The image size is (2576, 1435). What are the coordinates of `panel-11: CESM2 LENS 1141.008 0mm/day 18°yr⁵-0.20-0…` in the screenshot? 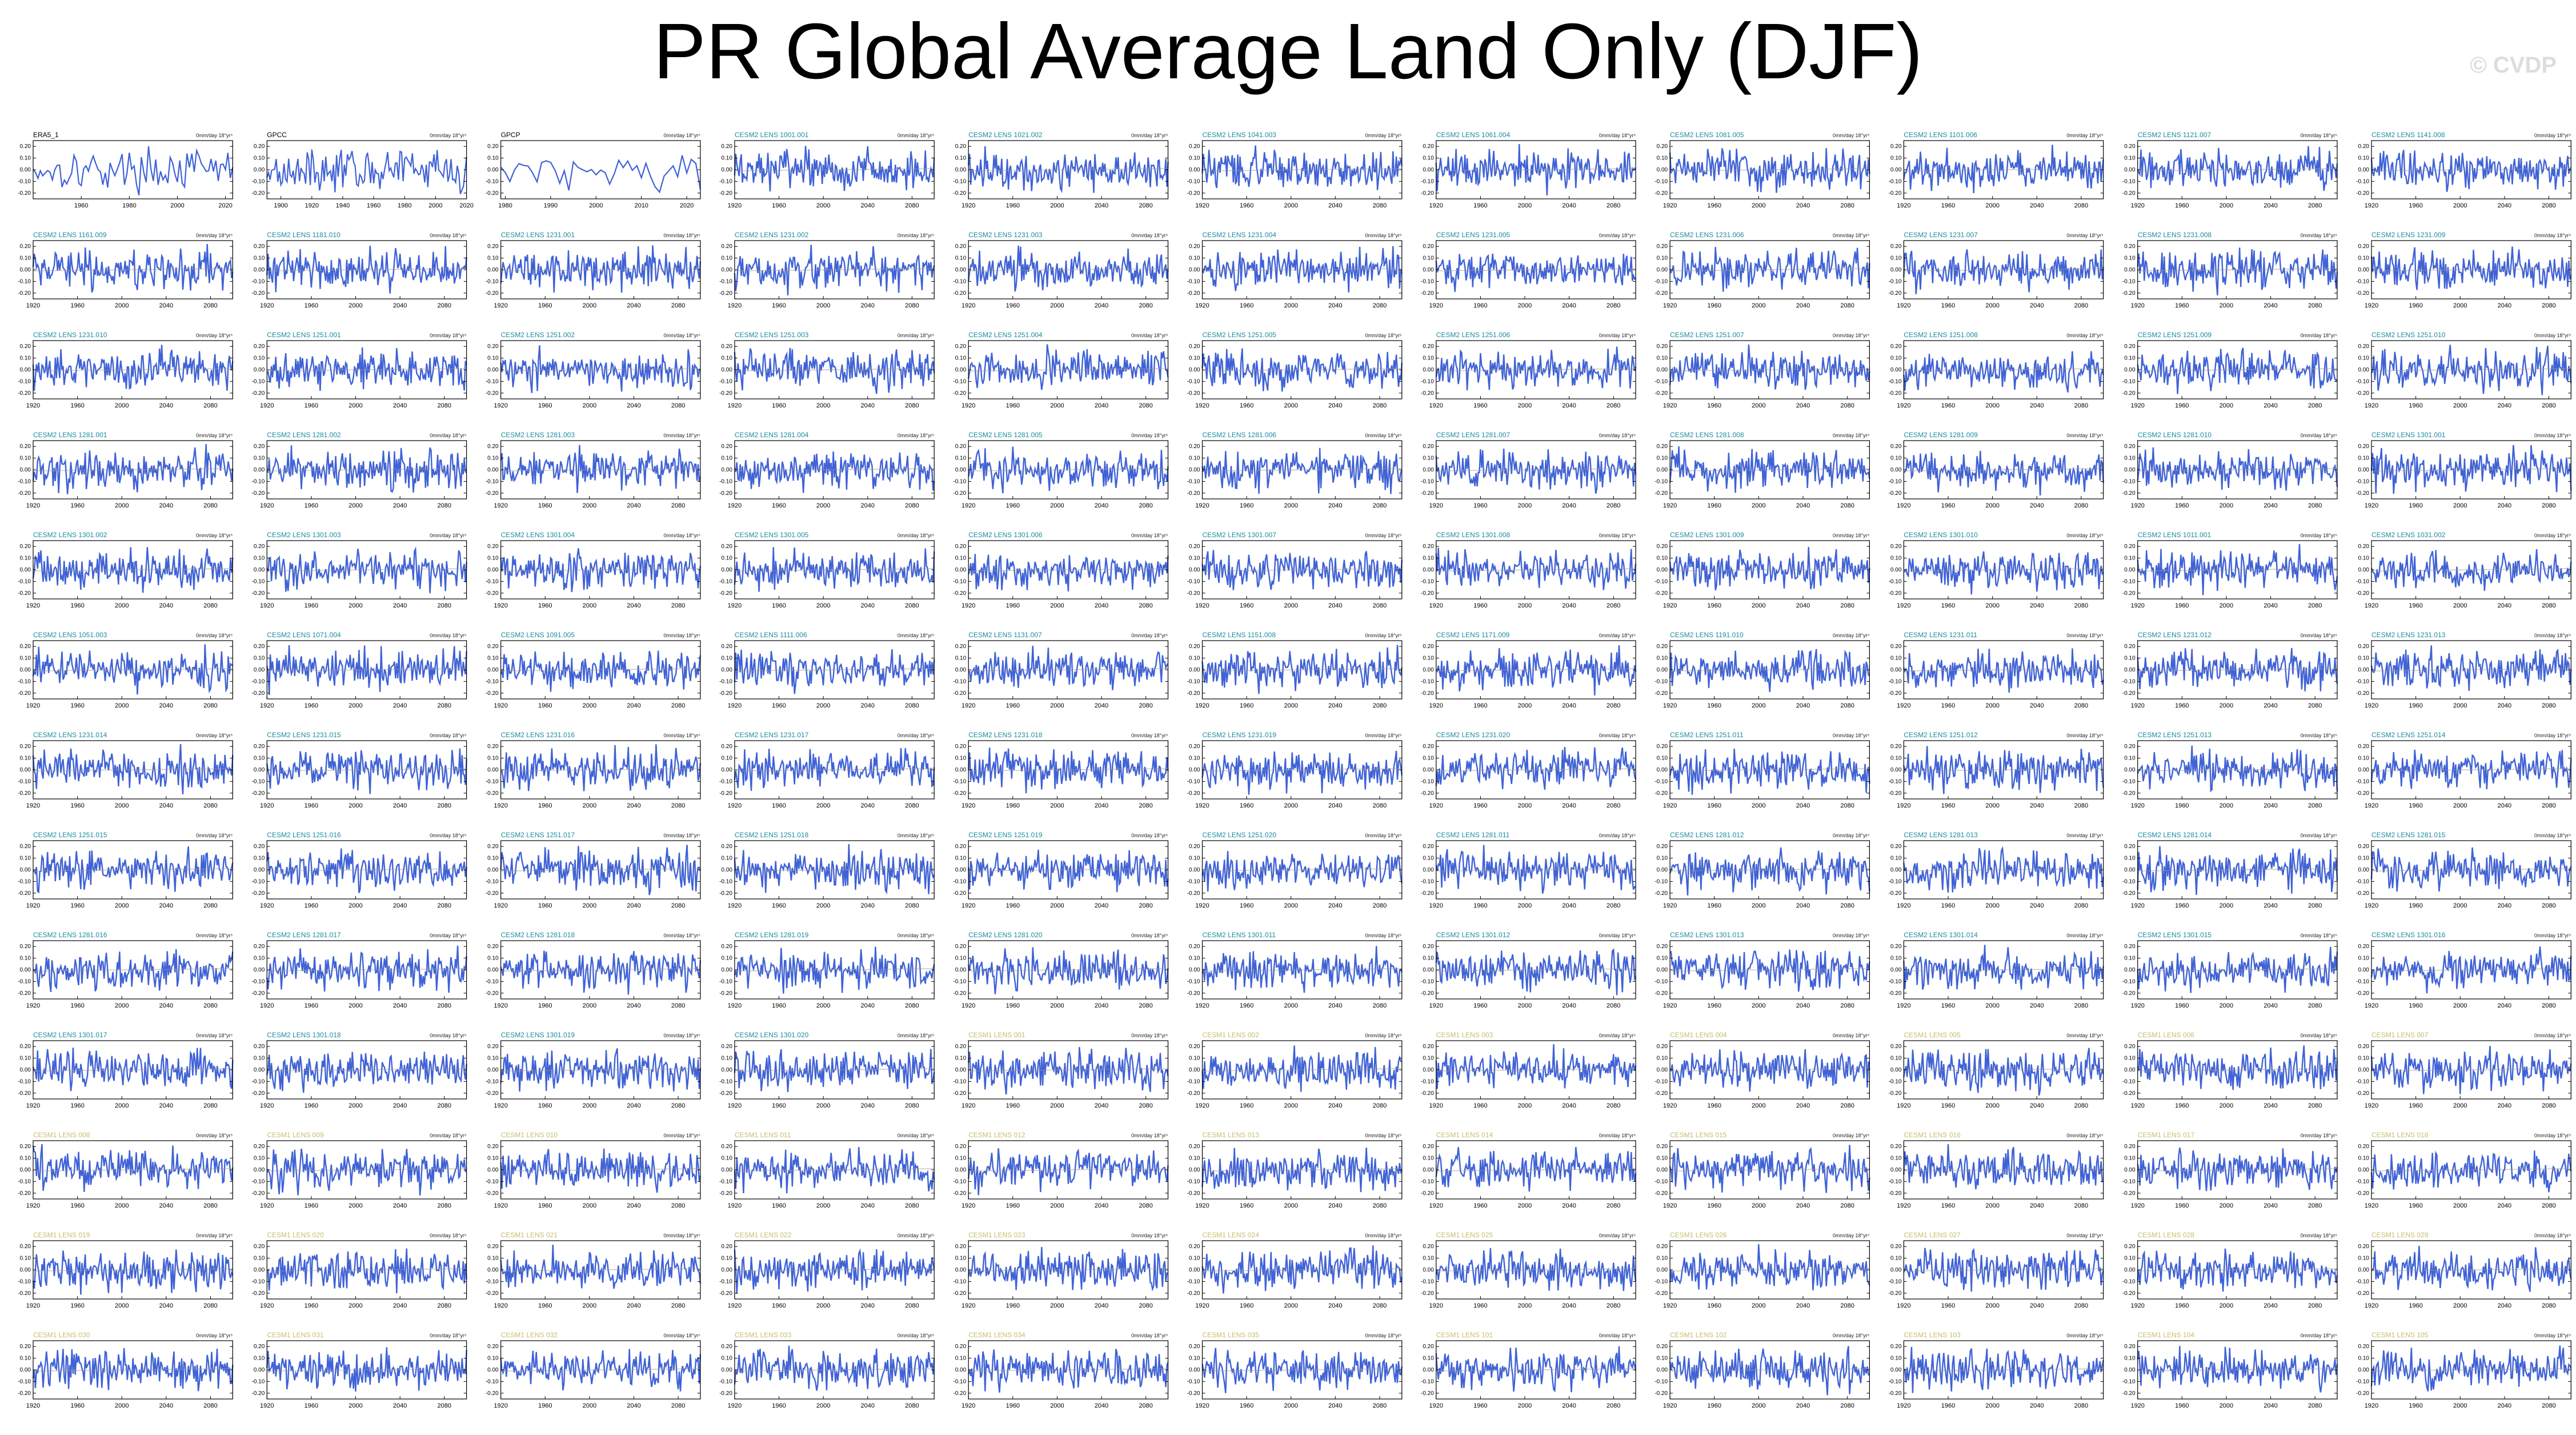 It's located at (2464, 170).